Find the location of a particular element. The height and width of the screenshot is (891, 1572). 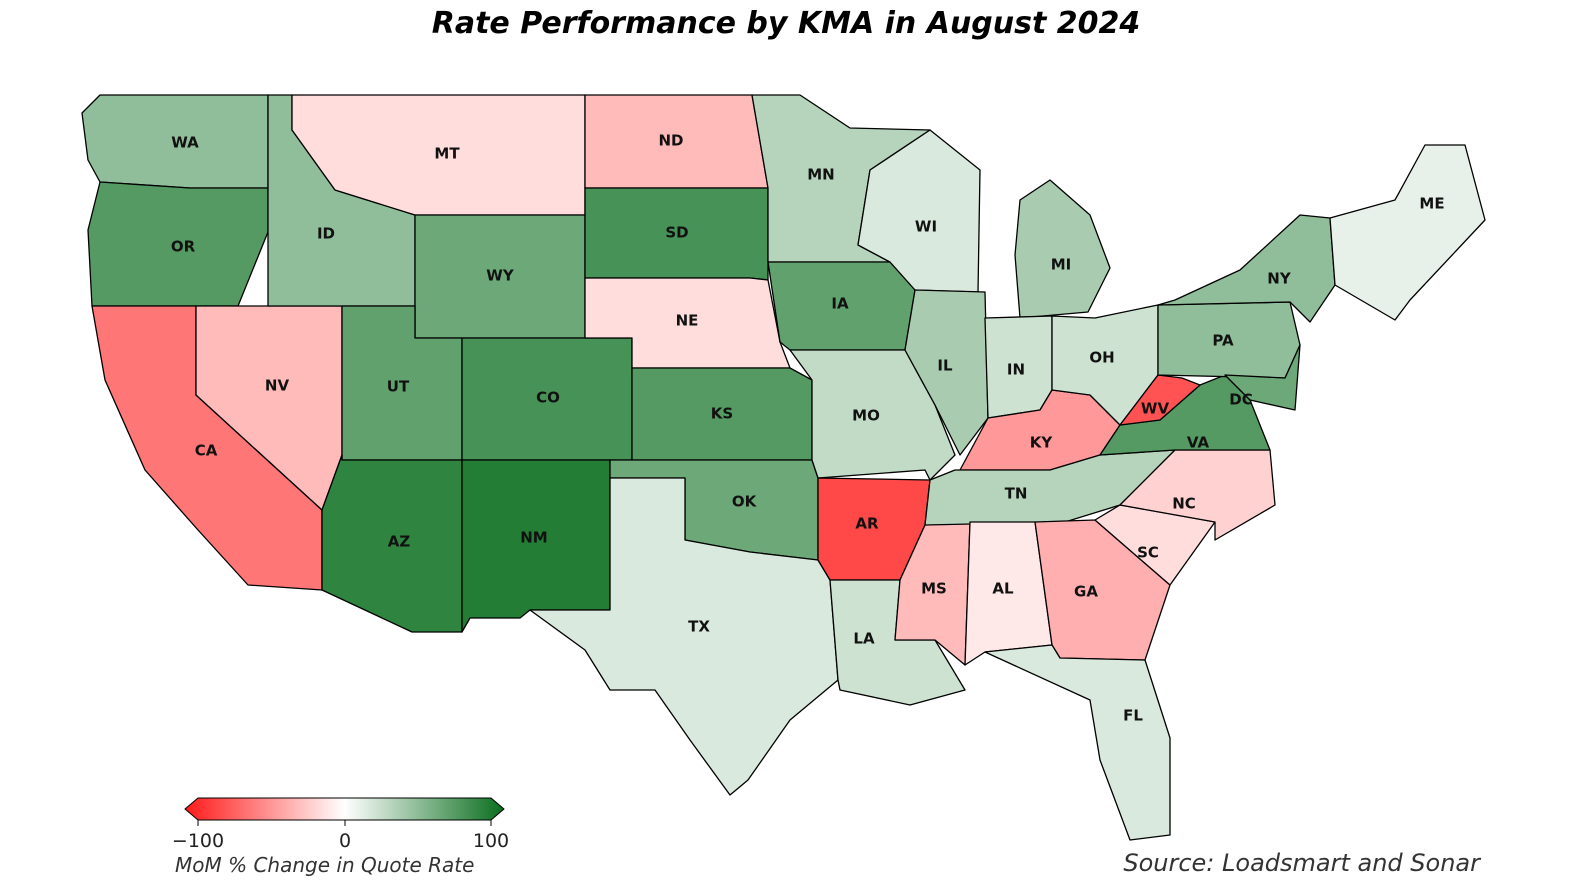

state-label-SC: SC is located at coordinates (1148, 553).